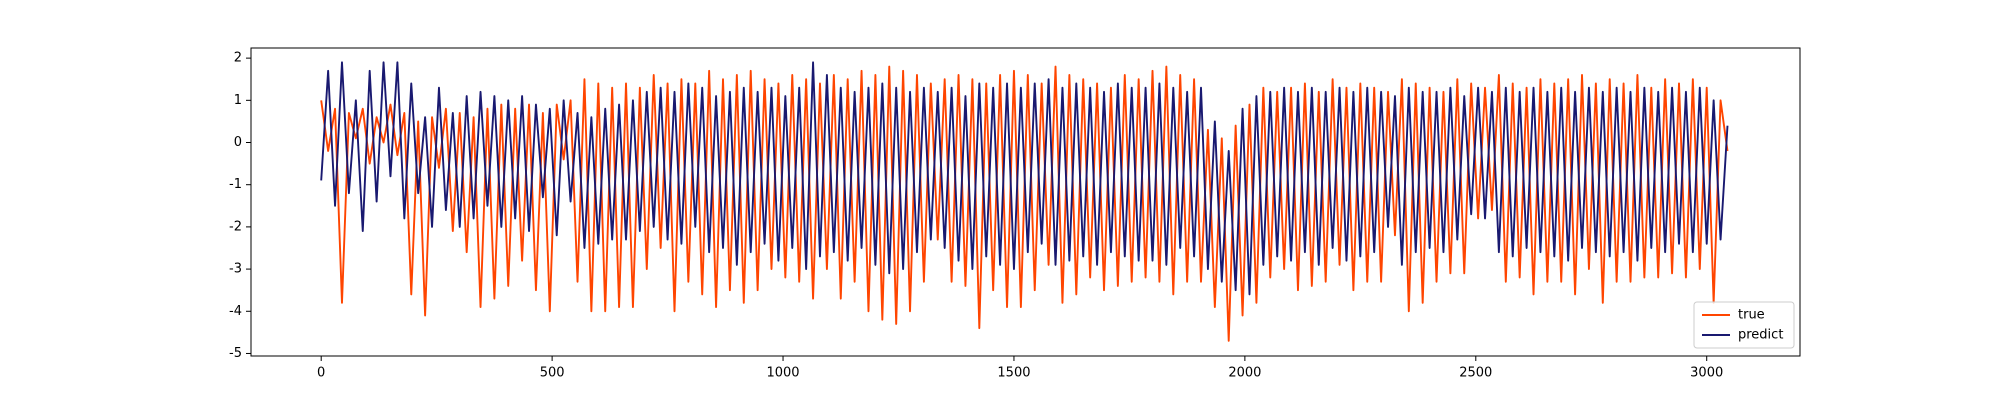  Describe the element at coordinates (1013, 373) in the screenshot. I see `x-tick-label: 1500` at that location.